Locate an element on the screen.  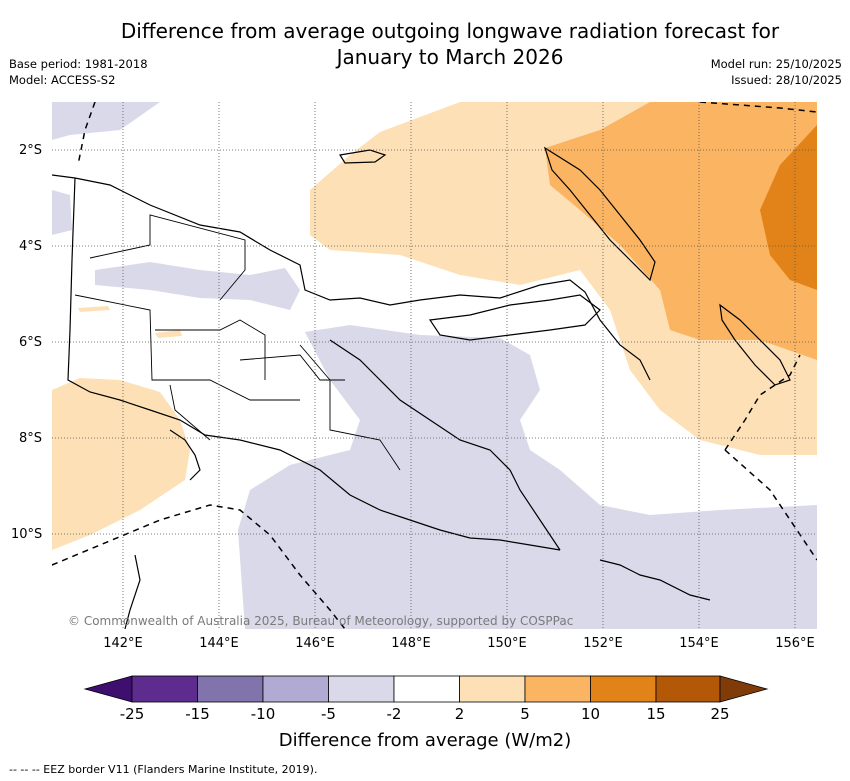
lon-label-144e: 144°E is located at coordinates (219, 643).